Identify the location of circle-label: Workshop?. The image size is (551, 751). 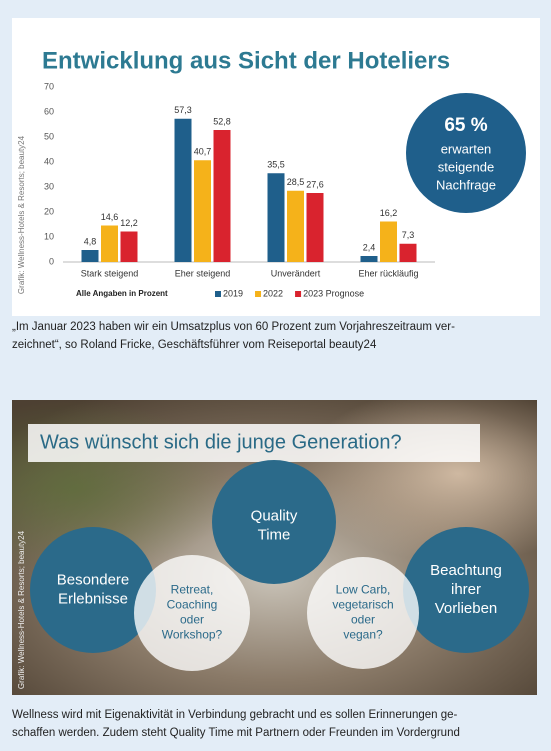
(192, 635).